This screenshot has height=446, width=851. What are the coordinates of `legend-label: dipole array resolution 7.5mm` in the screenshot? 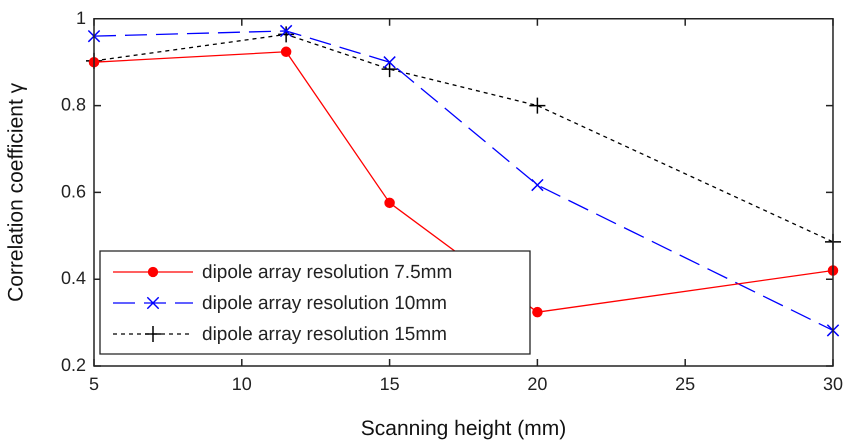 It's located at (327, 273).